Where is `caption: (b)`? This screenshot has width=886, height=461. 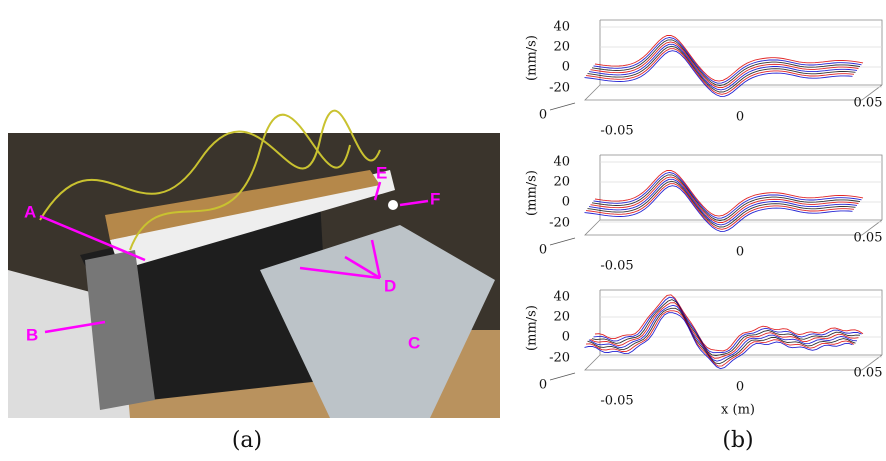 caption: (b) is located at coordinates (737, 440).